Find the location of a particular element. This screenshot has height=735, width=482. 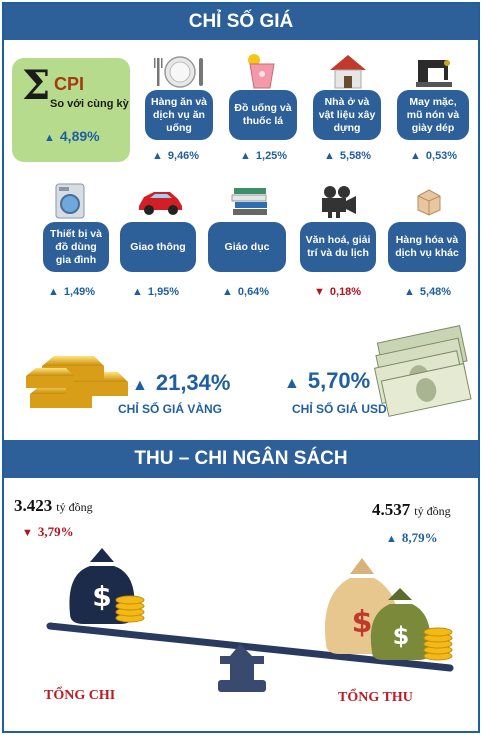

category-card: Đồ uống và thuốc lá is located at coordinates (263, 115).